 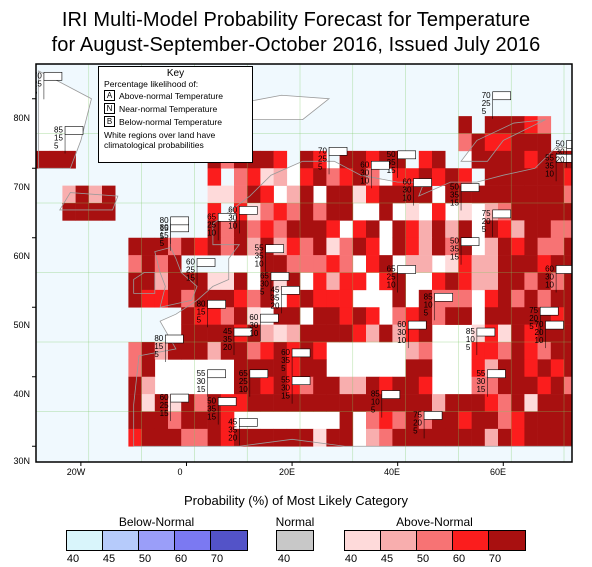 I want to click on key-subtitle: Percentage likelihood of:, so click(x=151, y=84).